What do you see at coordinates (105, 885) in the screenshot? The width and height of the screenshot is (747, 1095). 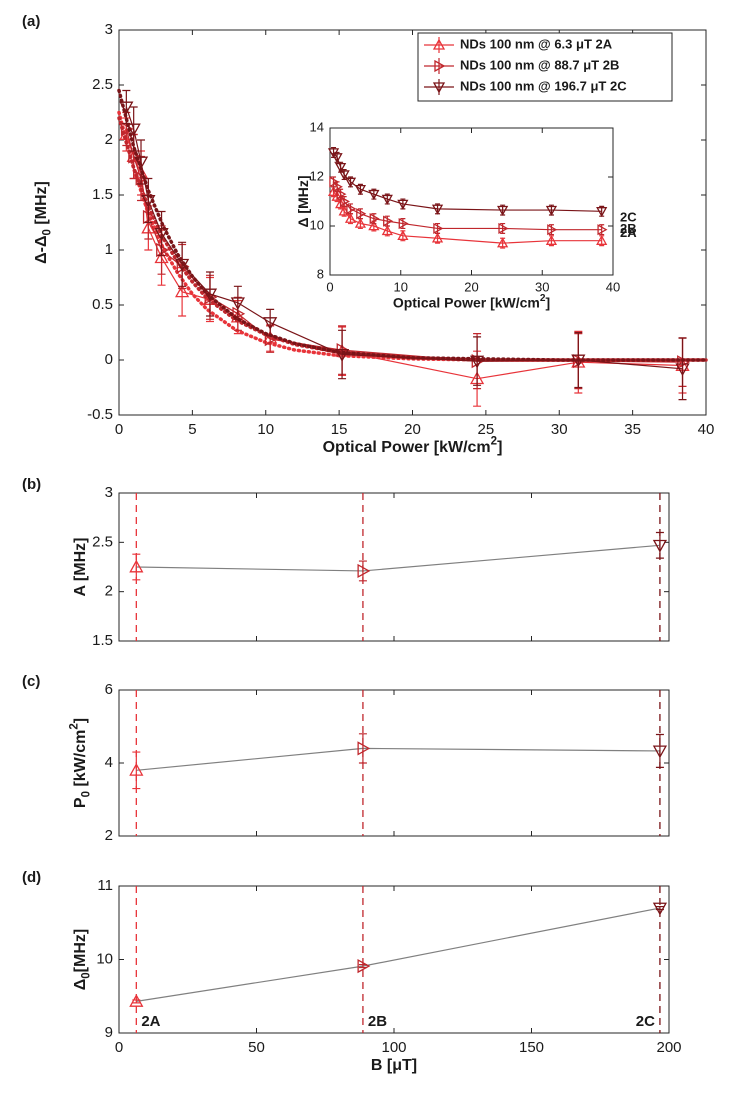 I see `y-tick-label: 11` at bounding box center [105, 885].